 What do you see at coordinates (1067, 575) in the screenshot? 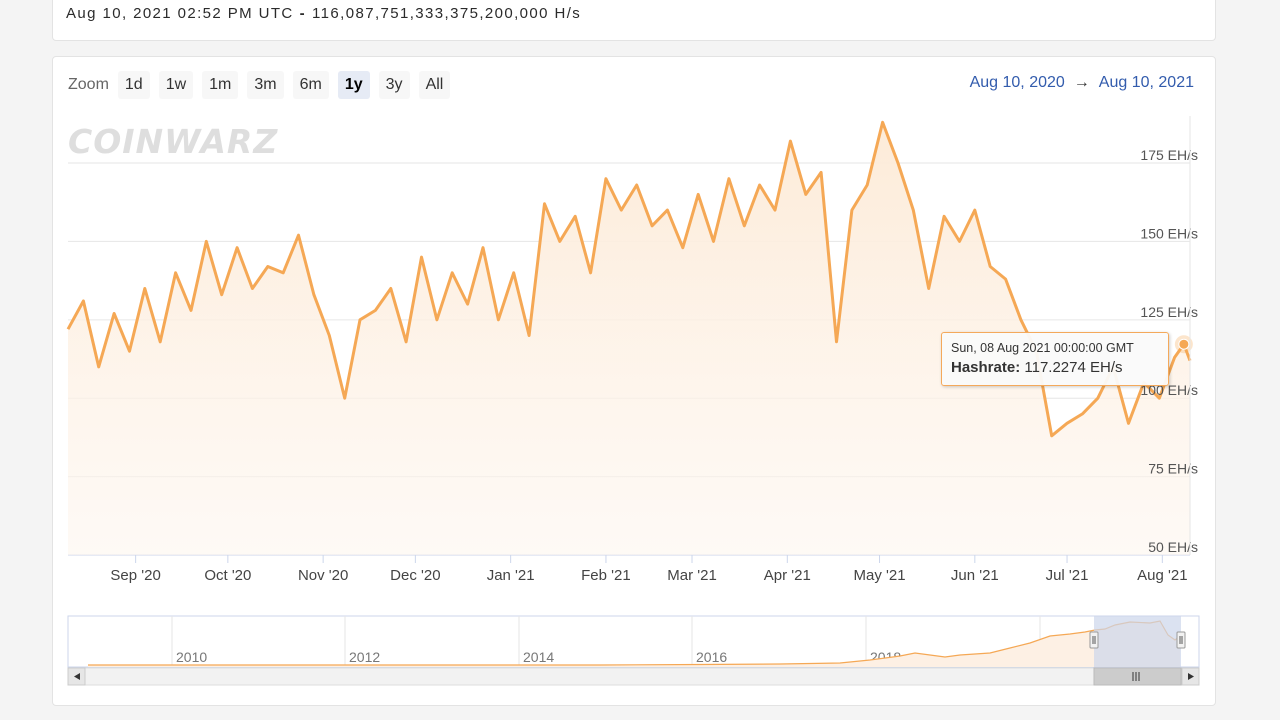
I see `x-tick-label: Jul '21` at bounding box center [1067, 575].